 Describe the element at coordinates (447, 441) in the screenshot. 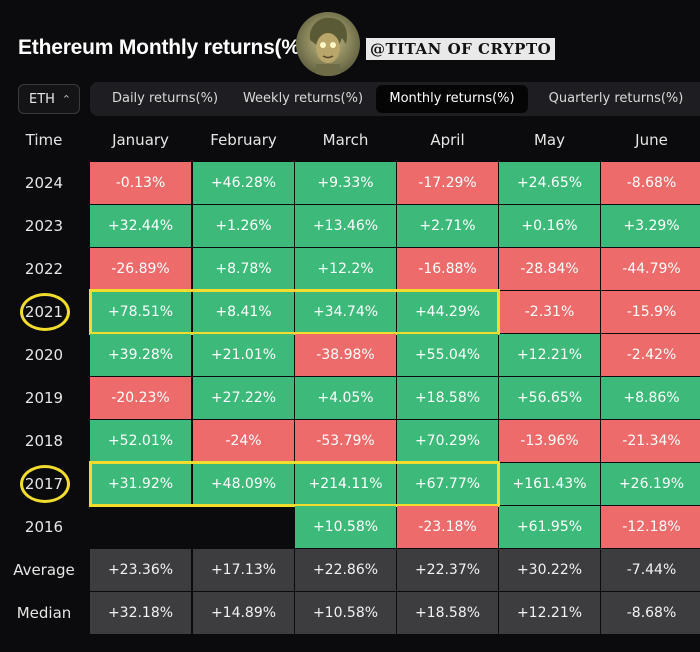

I see `return-cell: +70.29%` at that location.